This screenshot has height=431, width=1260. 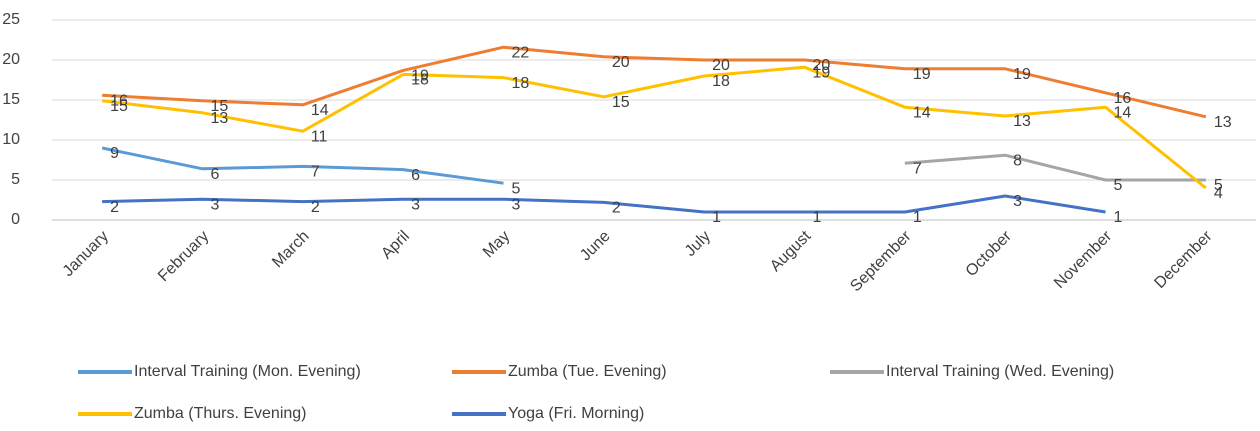 I want to click on x-tick-label: October, so click(x=989, y=253).